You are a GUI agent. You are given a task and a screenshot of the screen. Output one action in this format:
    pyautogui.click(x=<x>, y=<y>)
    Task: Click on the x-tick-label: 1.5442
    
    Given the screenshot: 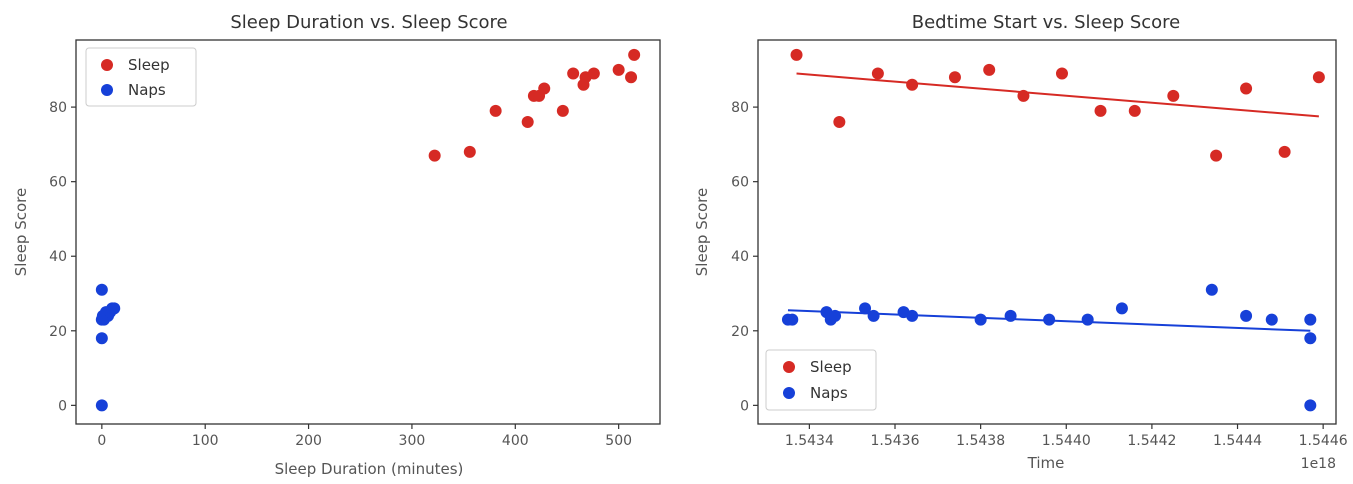 What is the action you would take?
    pyautogui.click(x=1151, y=441)
    